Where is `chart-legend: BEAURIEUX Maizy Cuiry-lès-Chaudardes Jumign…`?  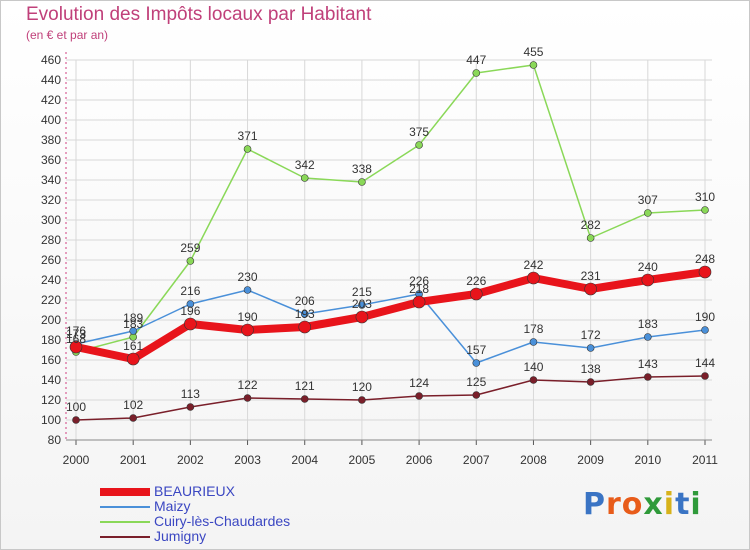 chart-legend: BEAURIEUX Maizy Cuiry-lès-Chaudardes Jumign… is located at coordinates (250, 513).